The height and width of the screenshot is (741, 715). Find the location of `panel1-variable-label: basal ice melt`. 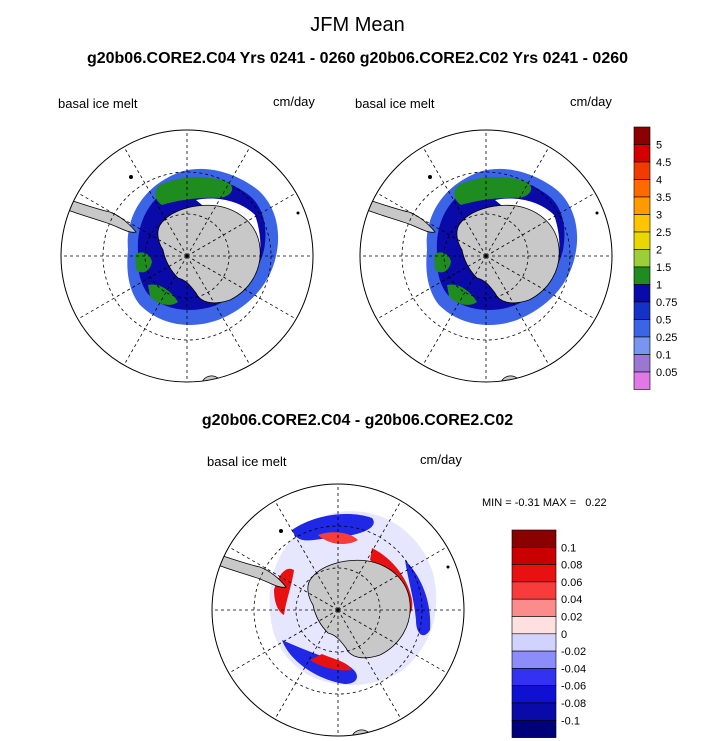

panel1-variable-label: basal ice melt is located at coordinates (98, 103).